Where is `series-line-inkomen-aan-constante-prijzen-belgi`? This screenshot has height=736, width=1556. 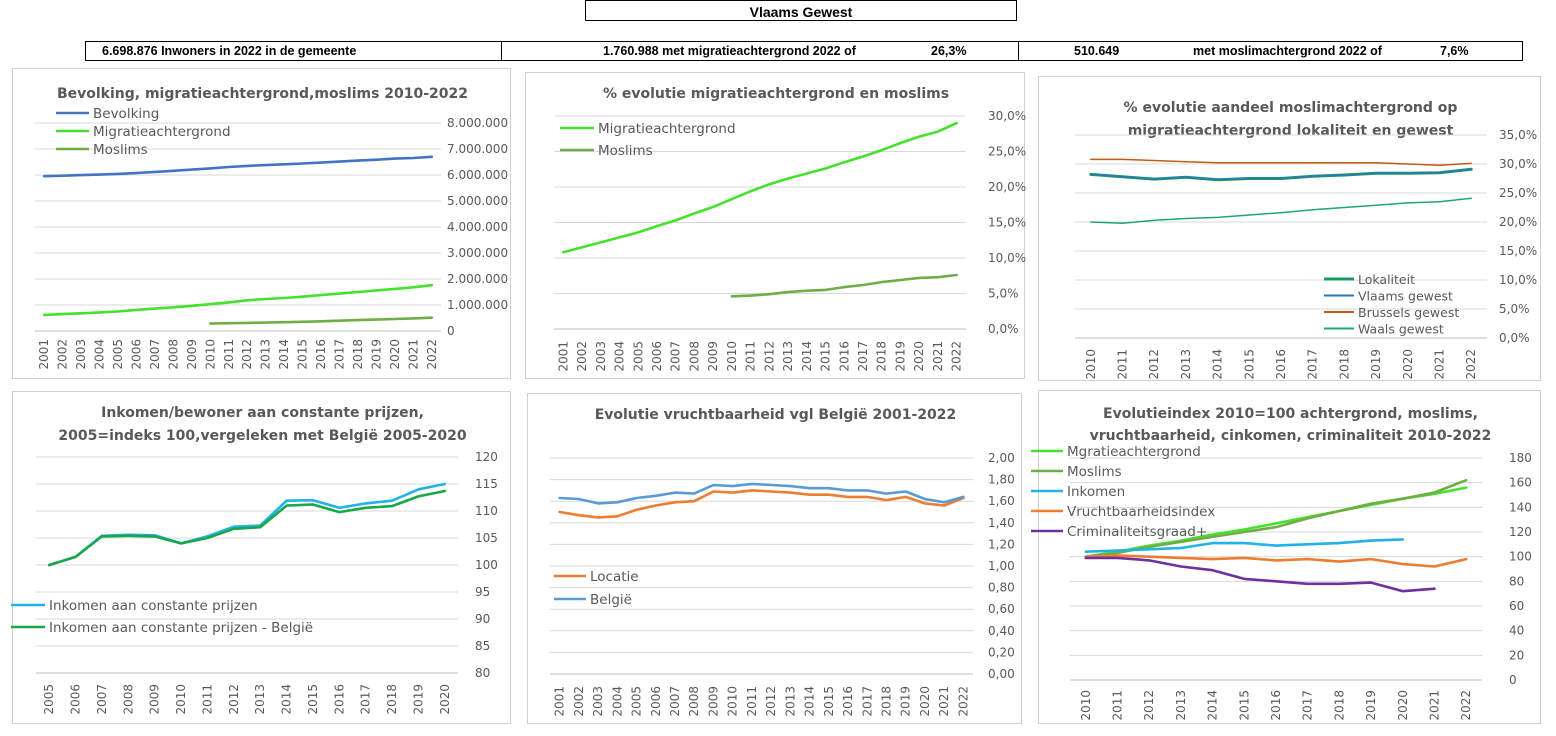 series-line-inkomen-aan-constante-prijzen-belgi is located at coordinates (247, 528).